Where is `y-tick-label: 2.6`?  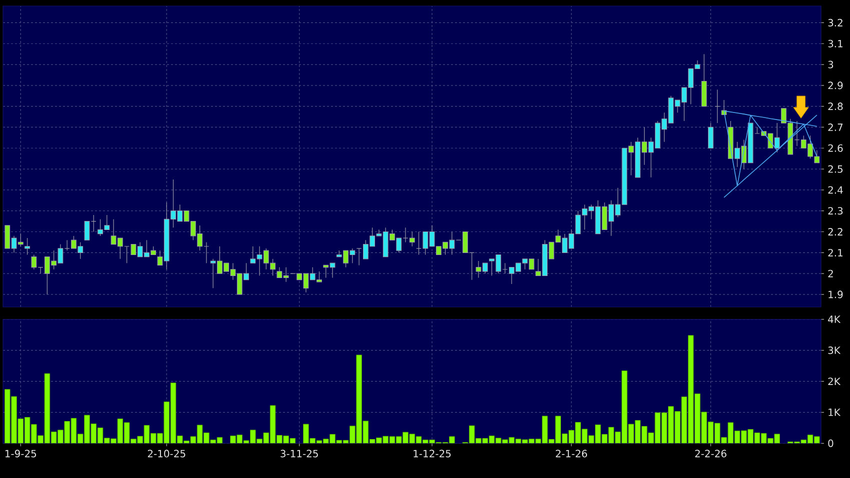
y-tick-label: 2.6 is located at coordinates (835, 148).